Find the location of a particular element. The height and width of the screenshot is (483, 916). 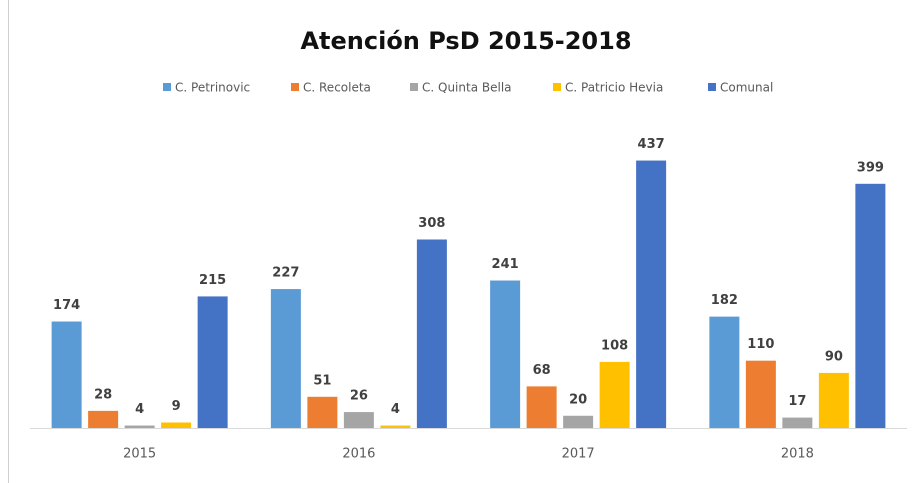

data-label: 399 is located at coordinates (870, 167).